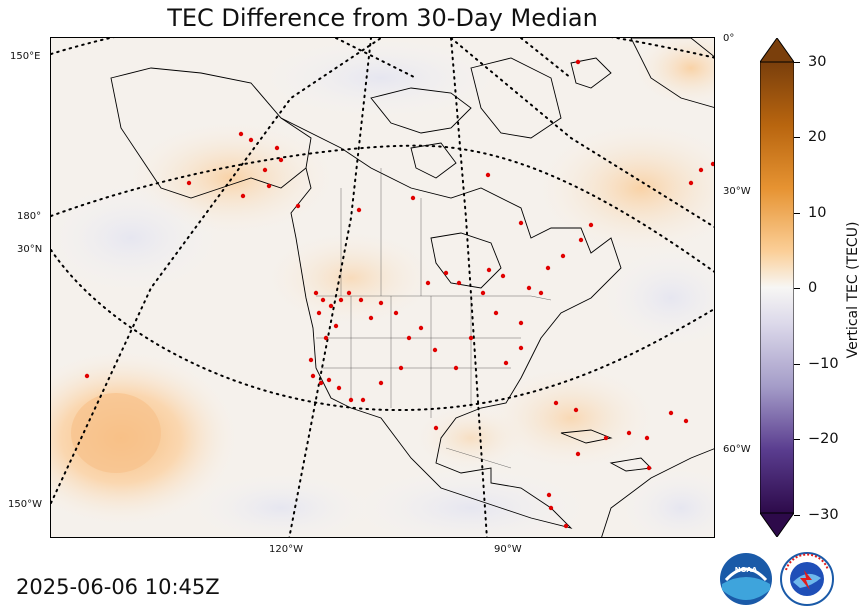  What do you see at coordinates (508, 549) in the screenshot?
I see `lon-label-90w: 90°W` at bounding box center [508, 549].